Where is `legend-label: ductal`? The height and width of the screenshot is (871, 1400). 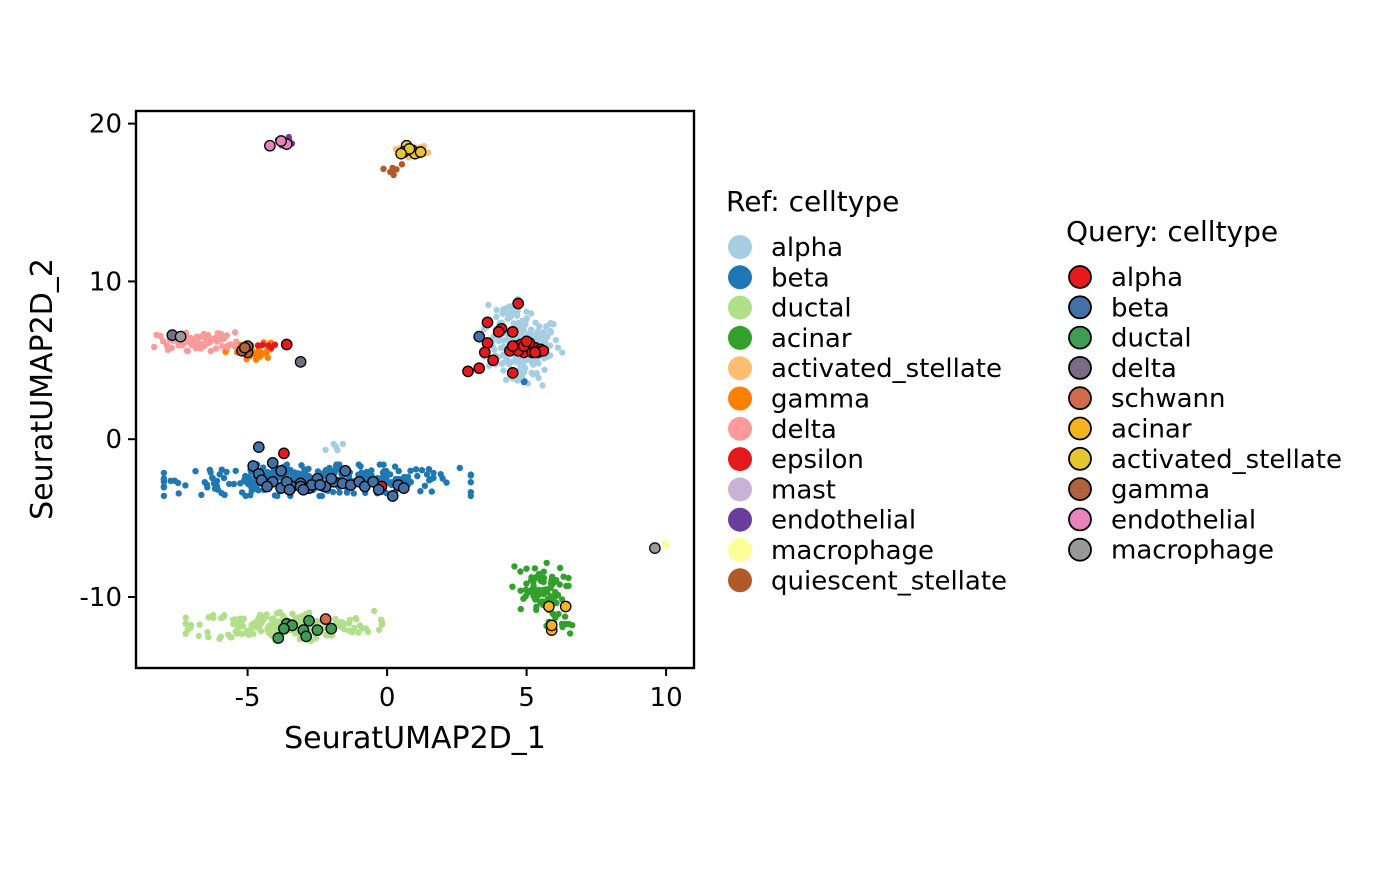 legend-label: ductal is located at coordinates (1151, 339).